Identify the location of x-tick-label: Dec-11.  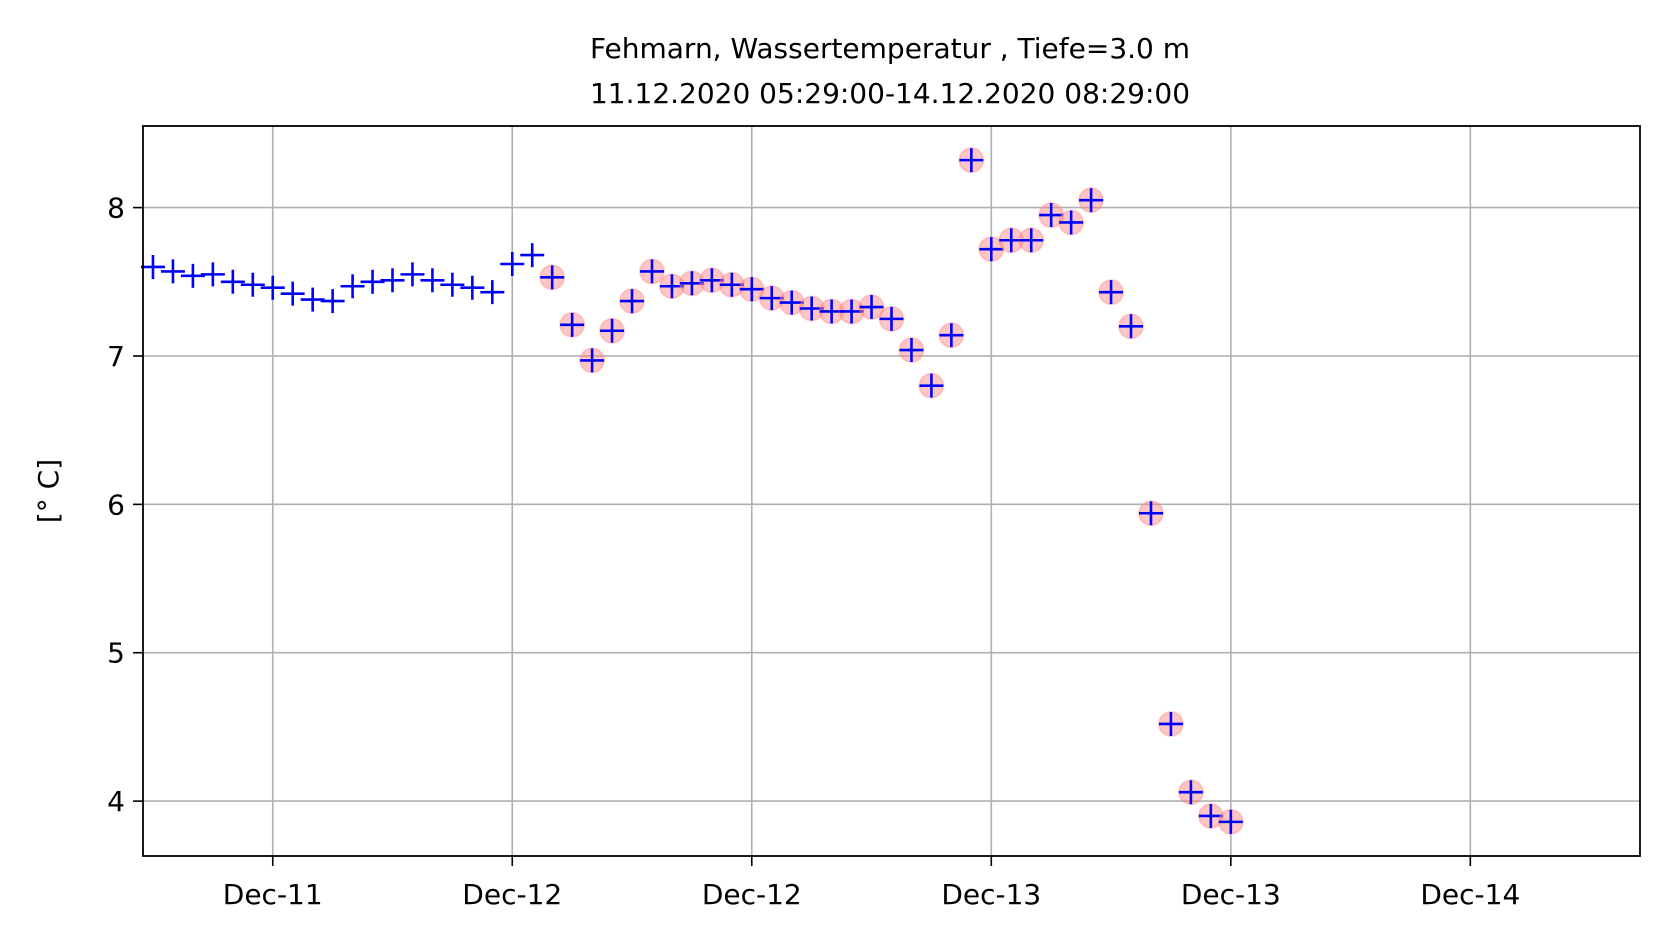
(273, 894).